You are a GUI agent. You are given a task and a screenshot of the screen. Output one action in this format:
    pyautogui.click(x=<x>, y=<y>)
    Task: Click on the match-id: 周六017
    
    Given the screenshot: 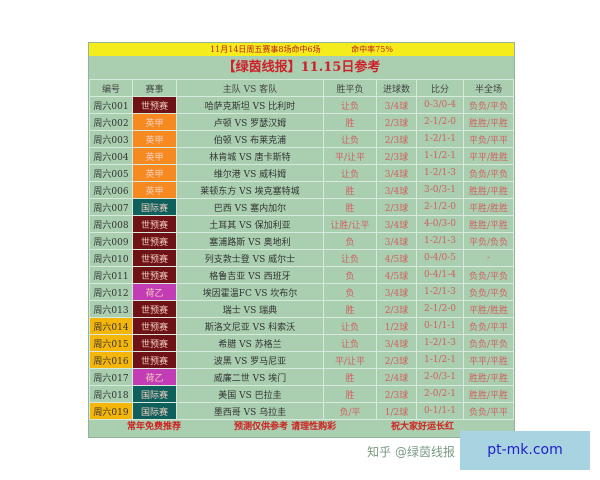 What is the action you would take?
    pyautogui.click(x=111, y=377)
    